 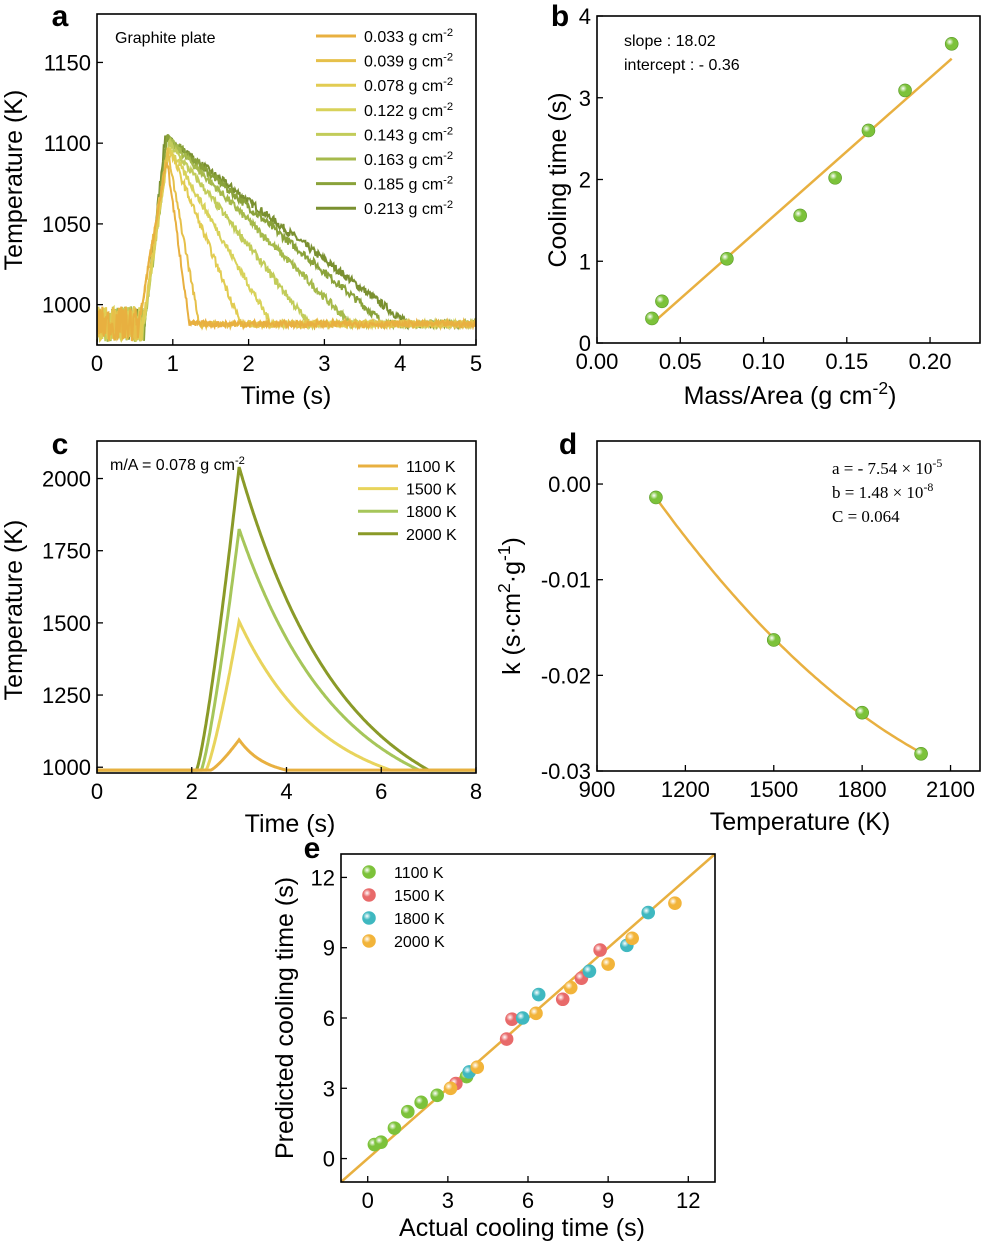 What do you see at coordinates (682, 65) in the screenshot?
I see `annotation: intercept : - 0.36` at bounding box center [682, 65].